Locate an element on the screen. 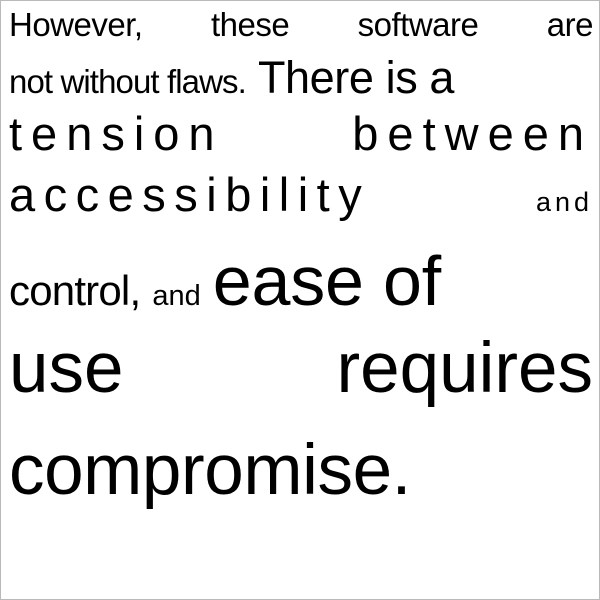  text-line-6: use requires is located at coordinates (301, 372).